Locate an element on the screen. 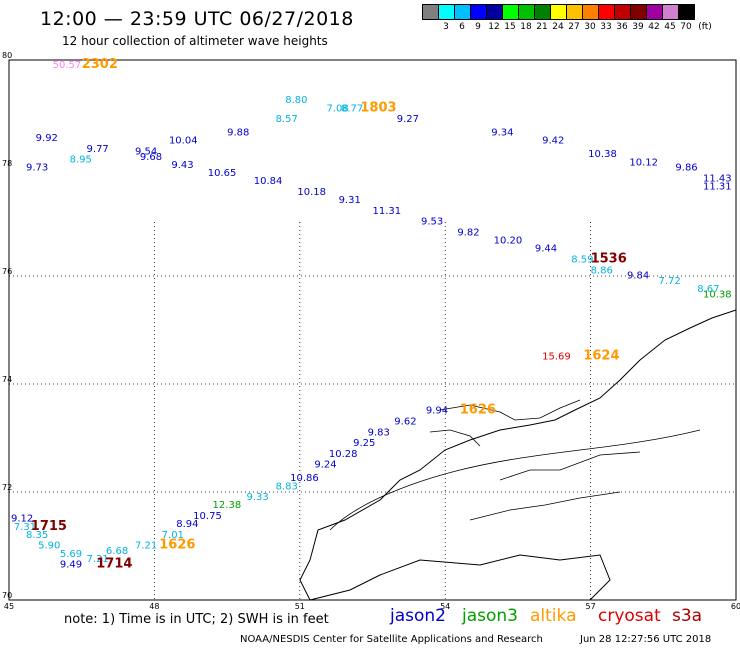  wave-height-value: 9.86 is located at coordinates (686, 168).